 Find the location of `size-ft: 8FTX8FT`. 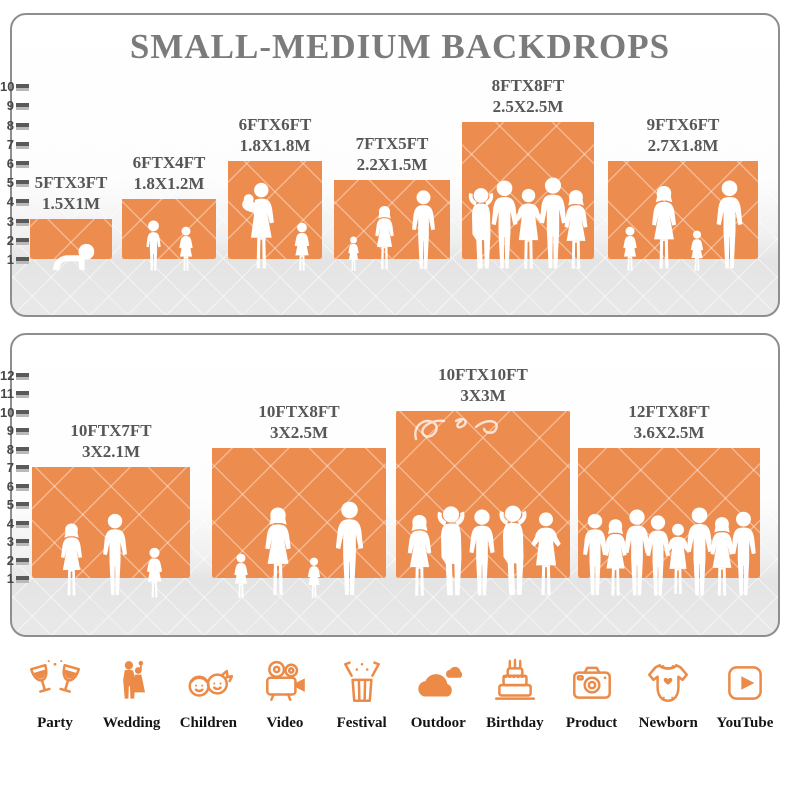

size-ft: 8FTX8FT is located at coordinates (528, 85).